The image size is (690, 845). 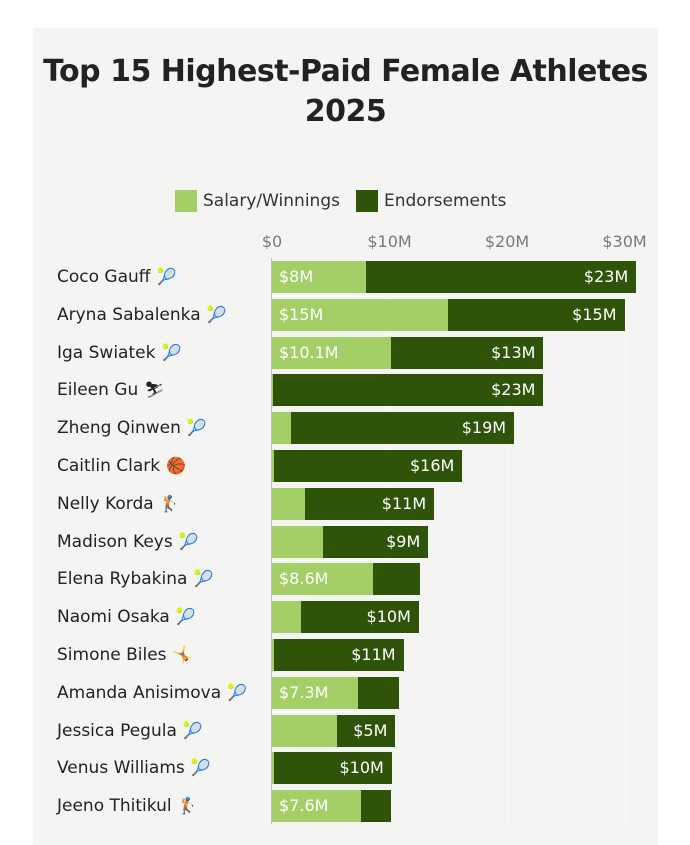 I want to click on category-label: Jeeno Thitikul 🏌, so click(x=162, y=806).